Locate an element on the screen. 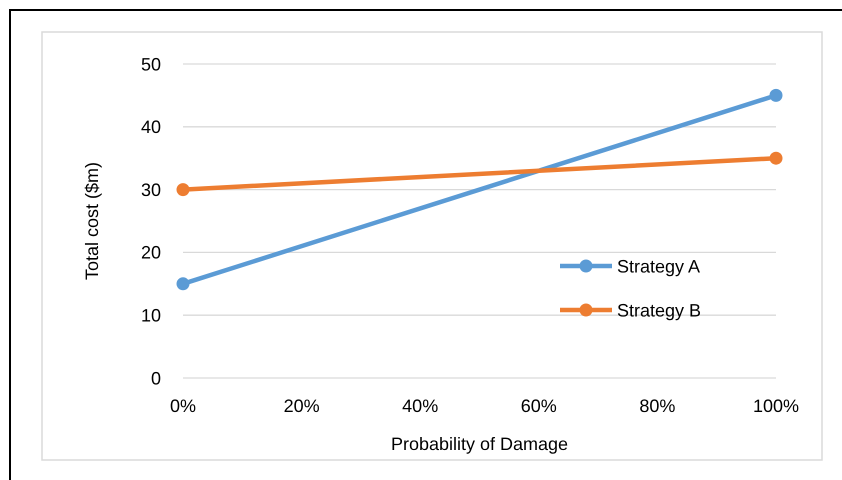 The width and height of the screenshot is (842, 480). y-tick-label: 50 is located at coordinates (150, 64).